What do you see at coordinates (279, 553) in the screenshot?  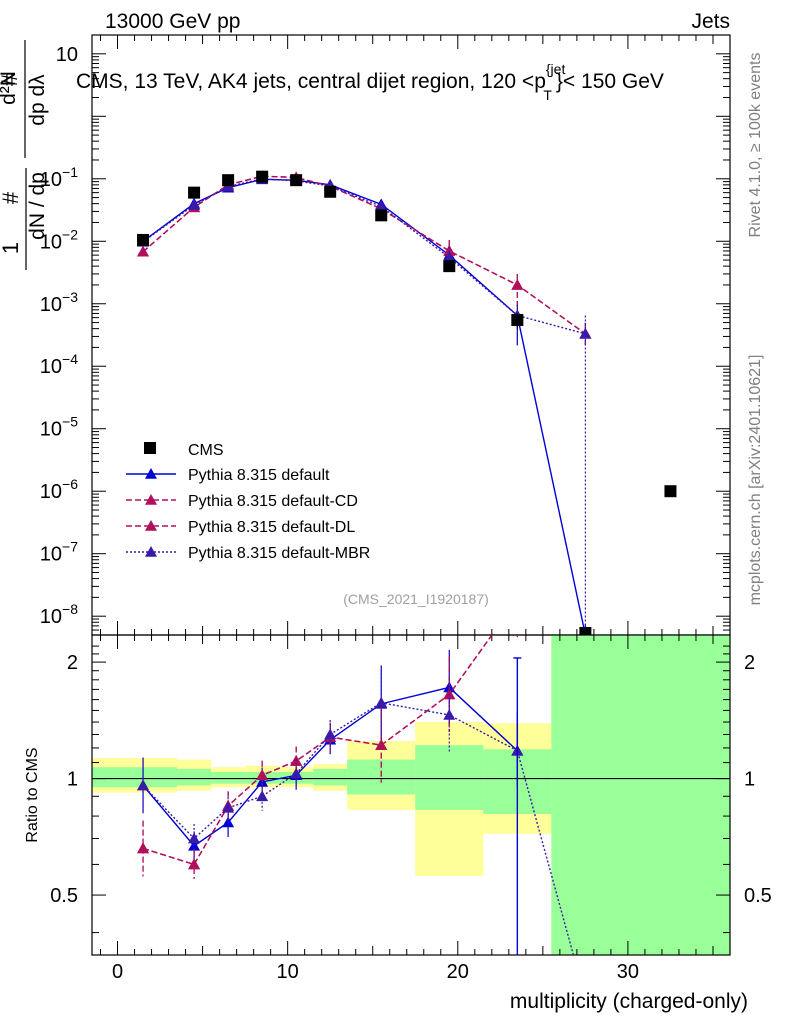 I see `legend-label-3: Pythia 8.315 default-MBR` at bounding box center [279, 553].